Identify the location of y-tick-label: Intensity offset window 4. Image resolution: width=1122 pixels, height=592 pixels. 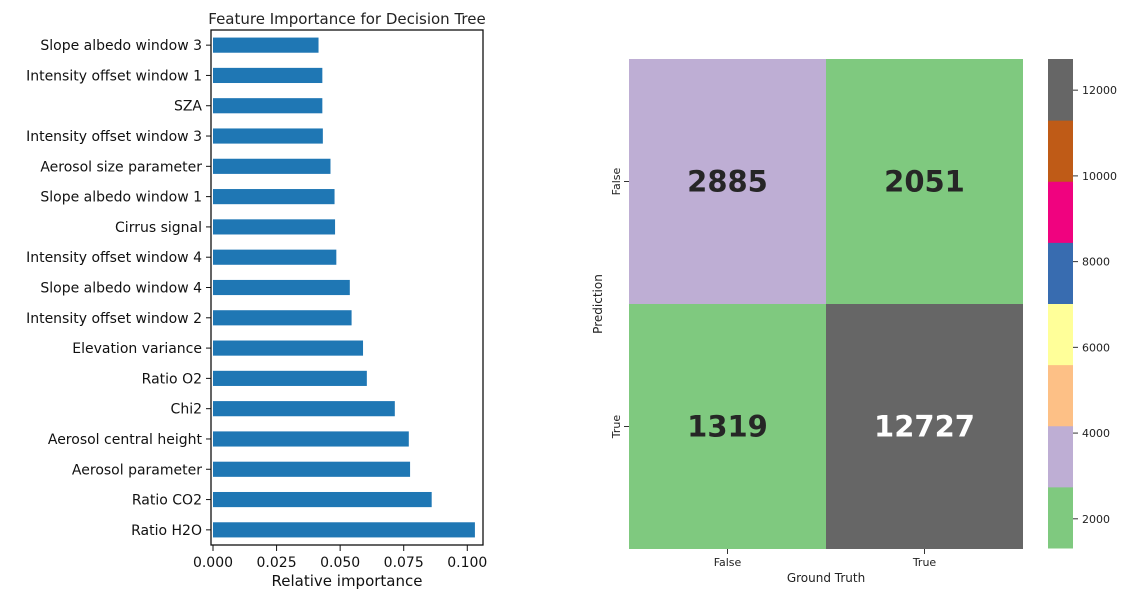
(114, 258).